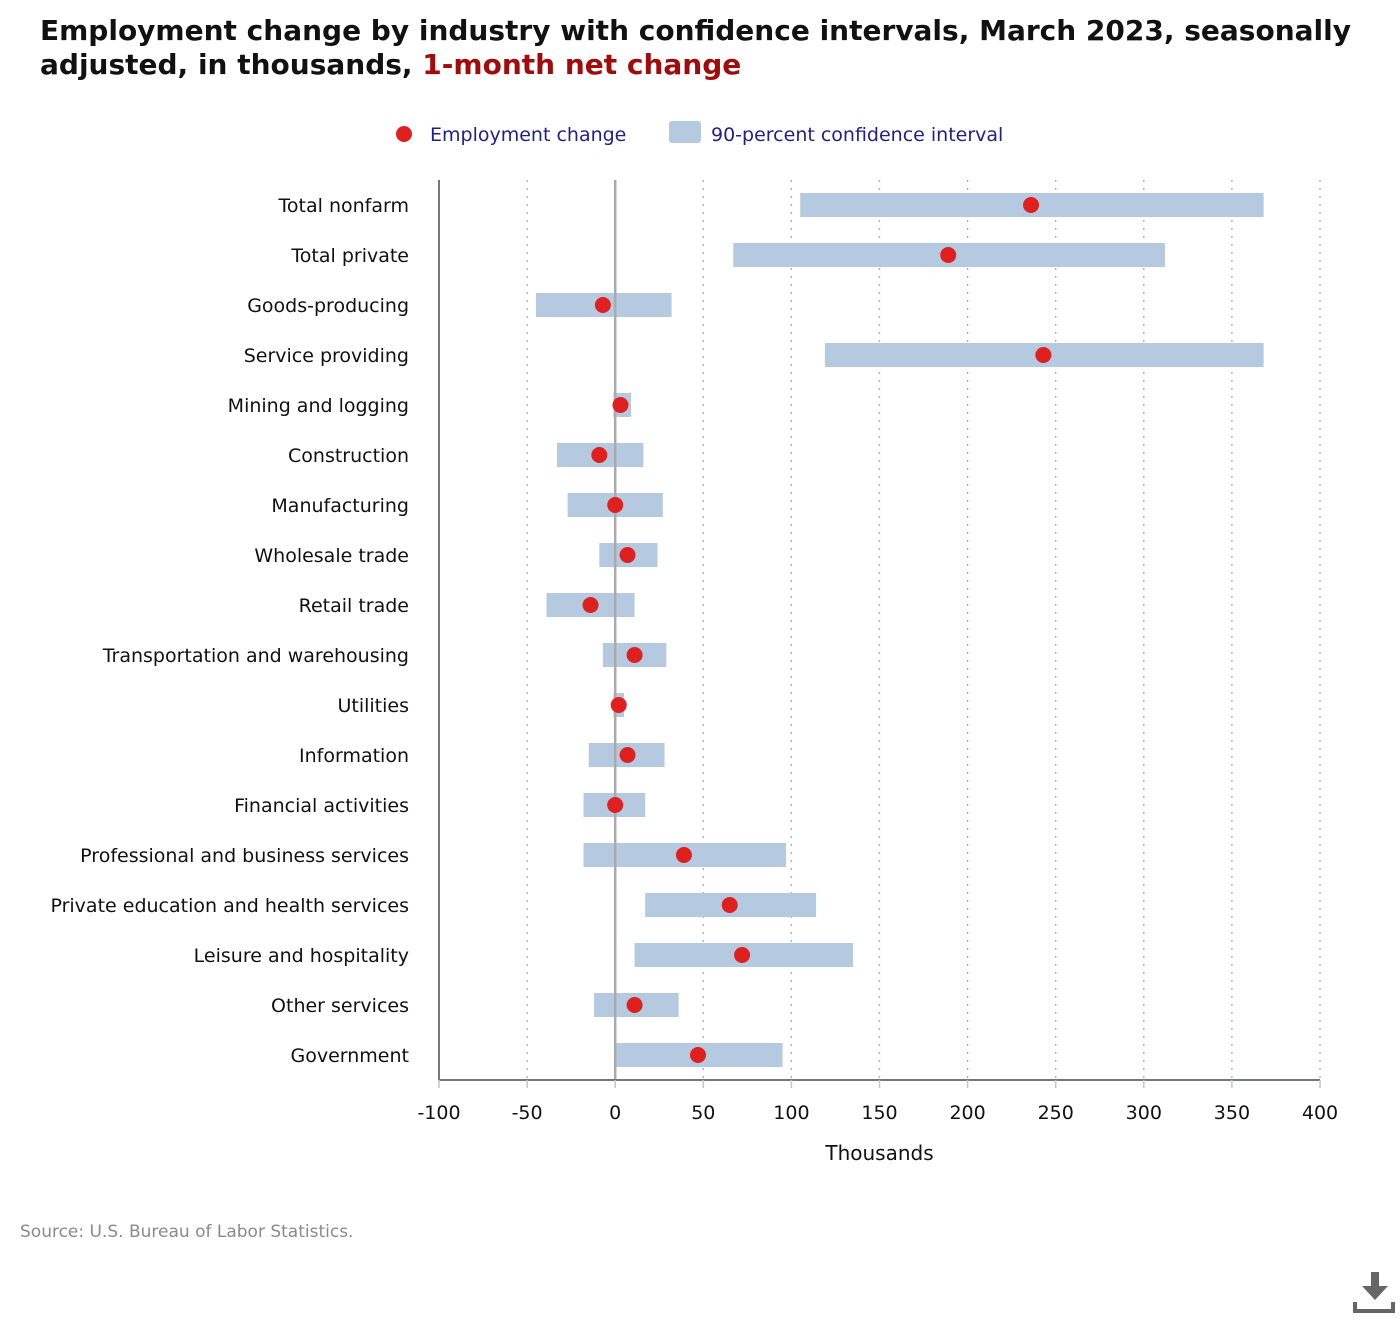 Image resolution: width=1400 pixels, height=1320 pixels. I want to click on x-tick-label: -50, so click(527, 1113).